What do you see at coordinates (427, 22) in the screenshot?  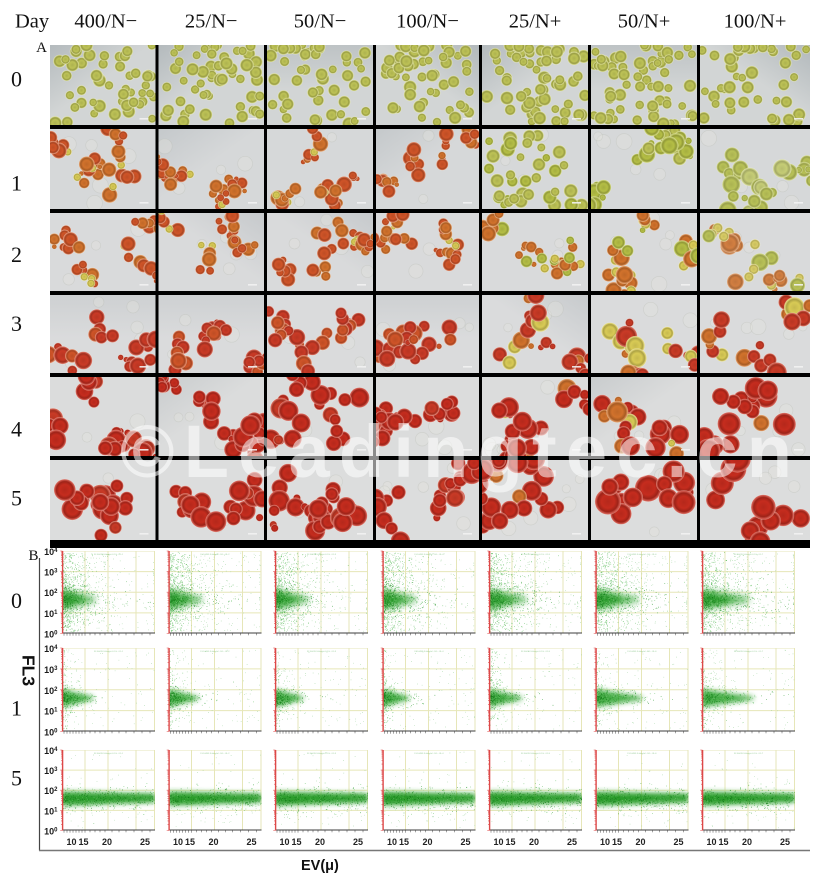 I see `svg-text: 100/N−` at bounding box center [427, 22].